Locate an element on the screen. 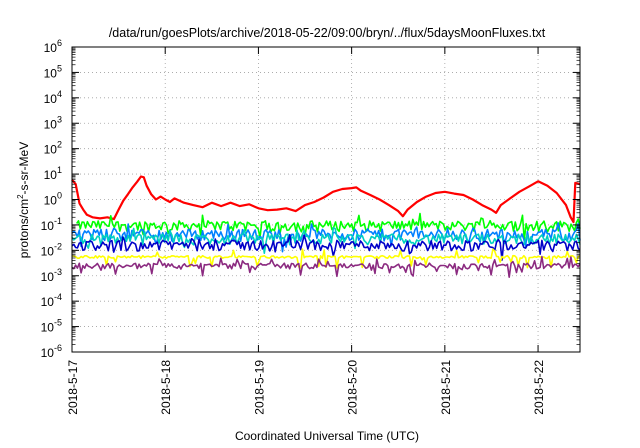  y-axis-label-sup: 2 is located at coordinates (20, 196).